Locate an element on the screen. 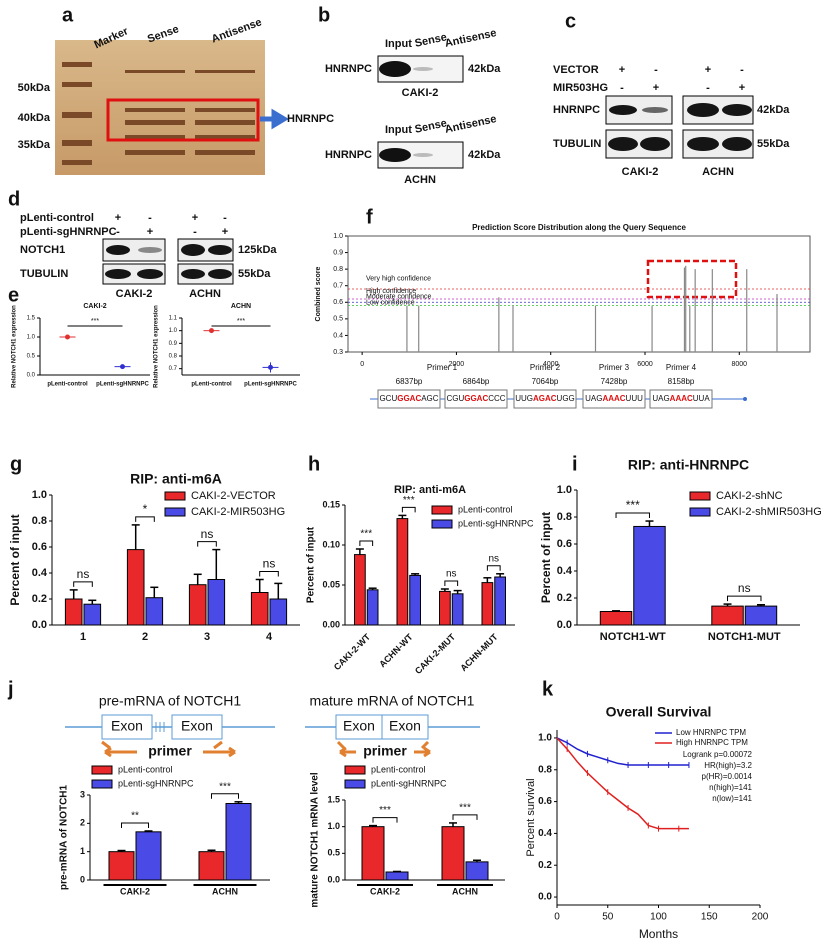  protein-label: HNRNPC is located at coordinates (348, 69).